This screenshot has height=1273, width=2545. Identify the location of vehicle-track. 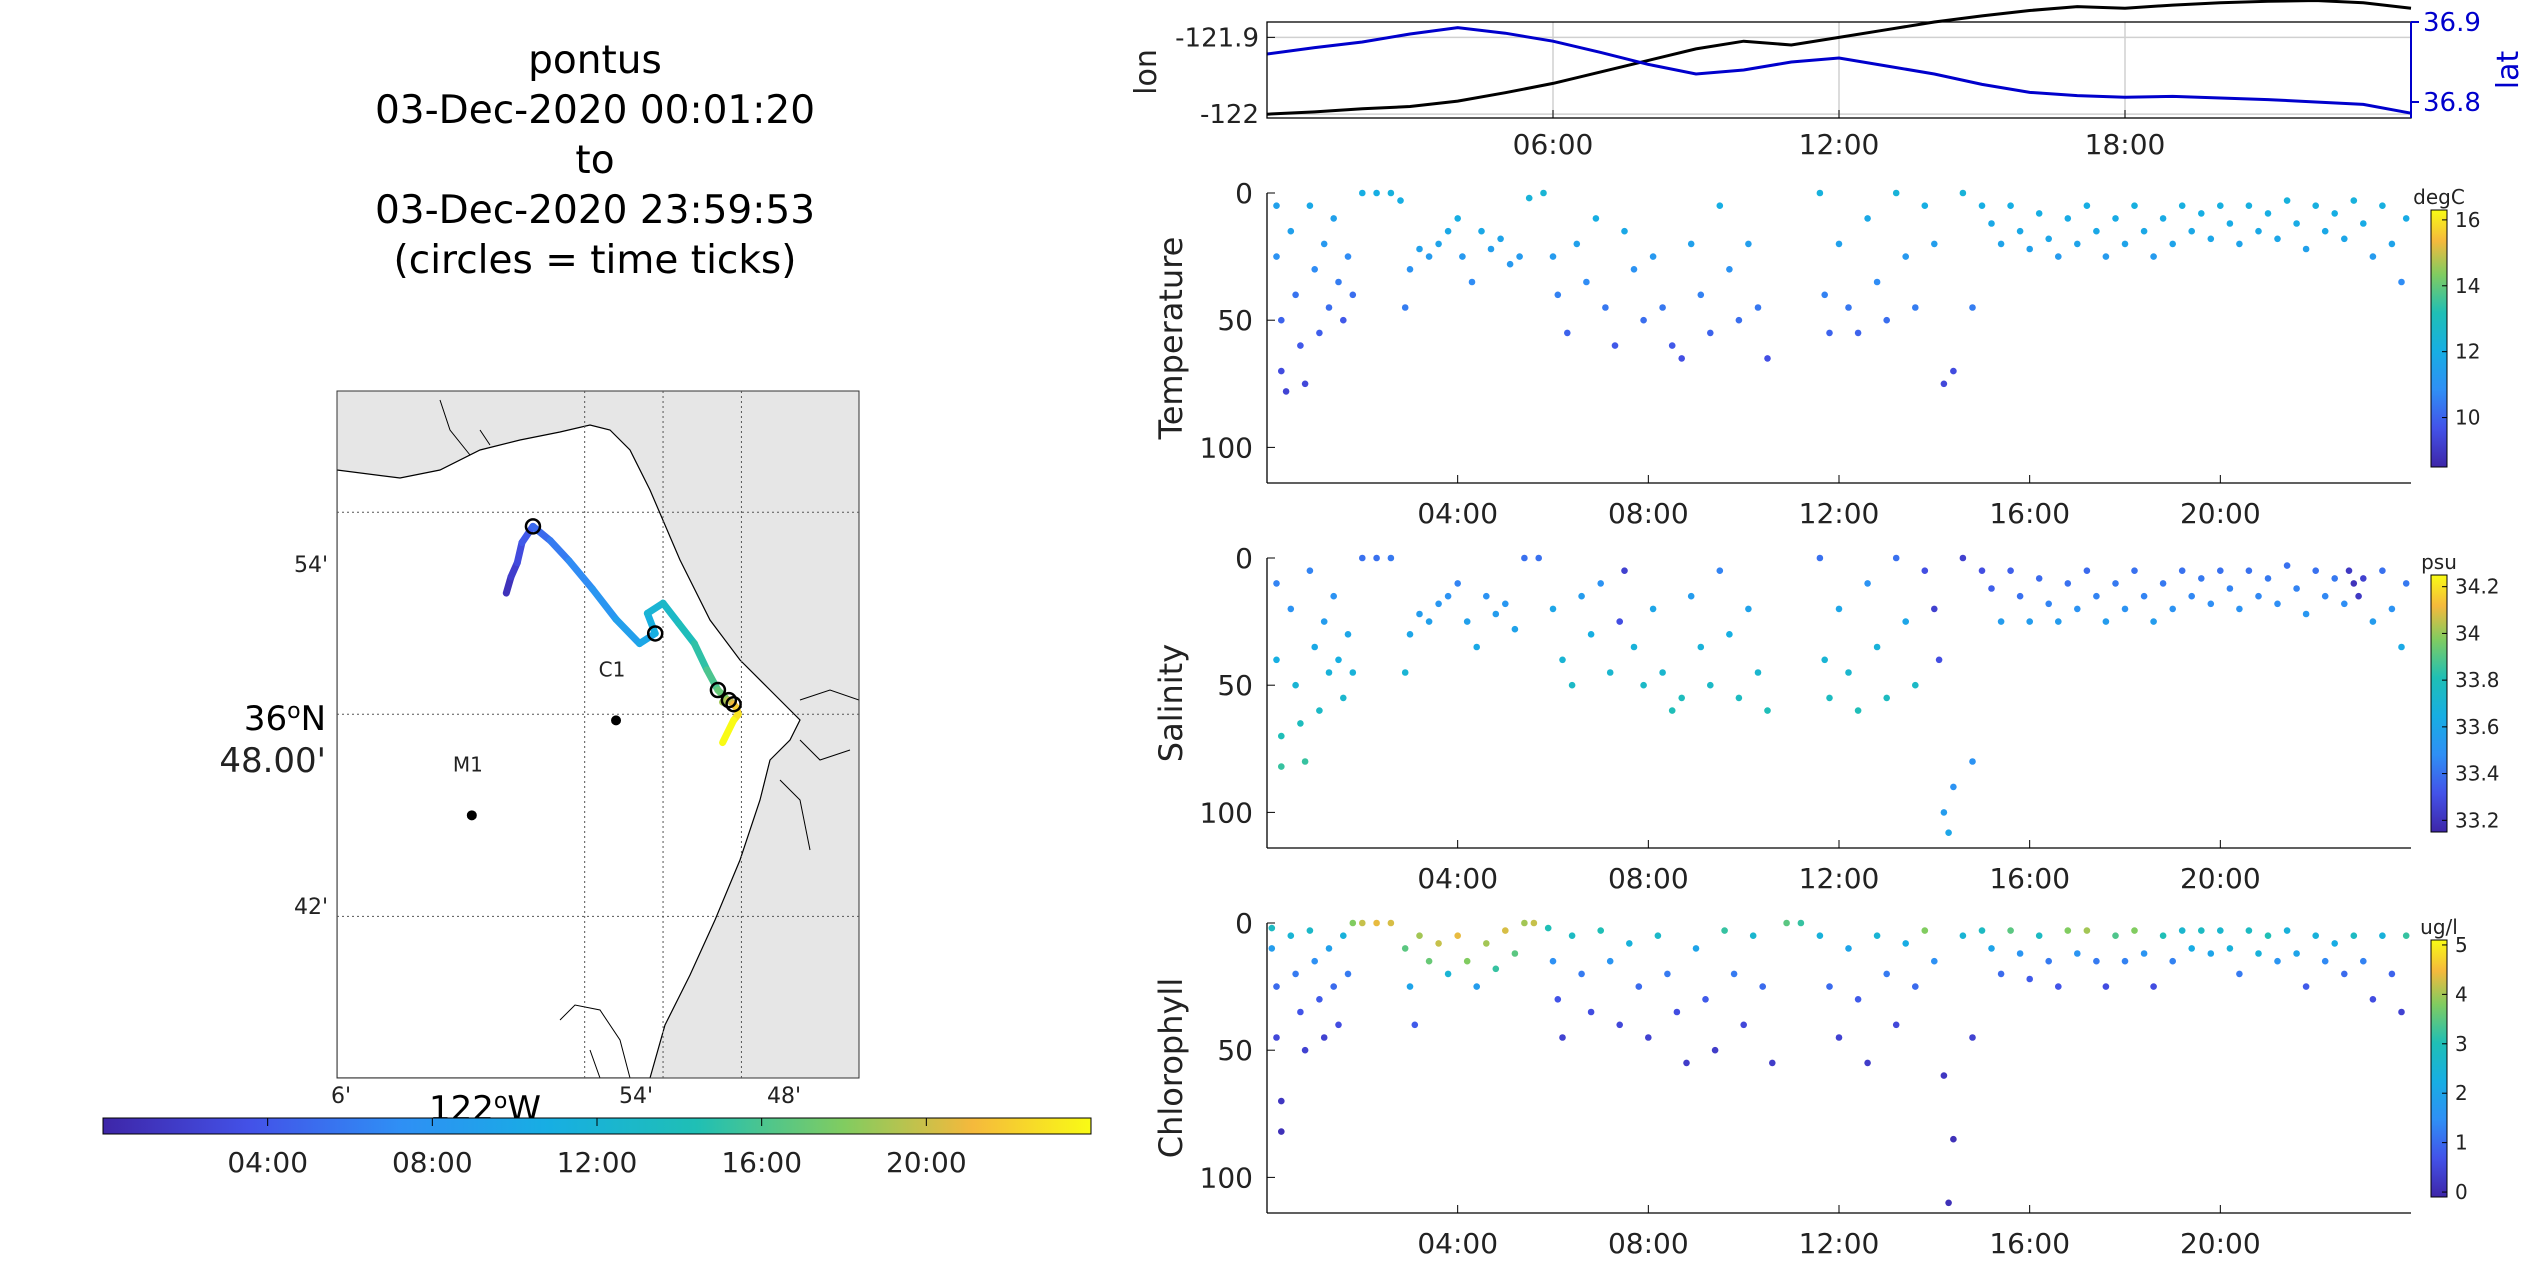
(622, 634).